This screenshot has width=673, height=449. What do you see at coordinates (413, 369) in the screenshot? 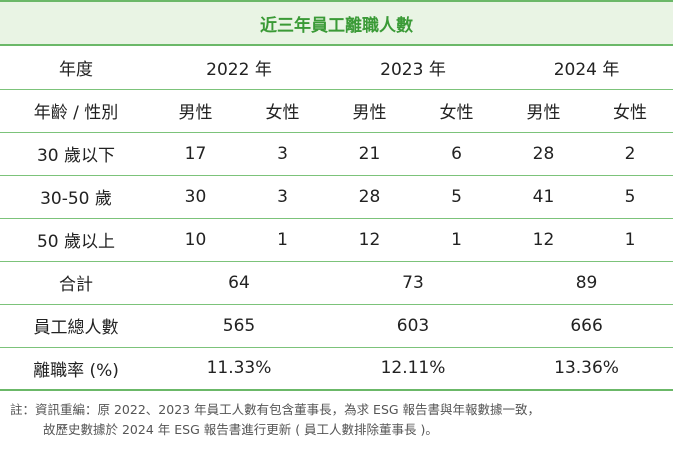
I see `rate-2023: 12.11%` at bounding box center [413, 369].